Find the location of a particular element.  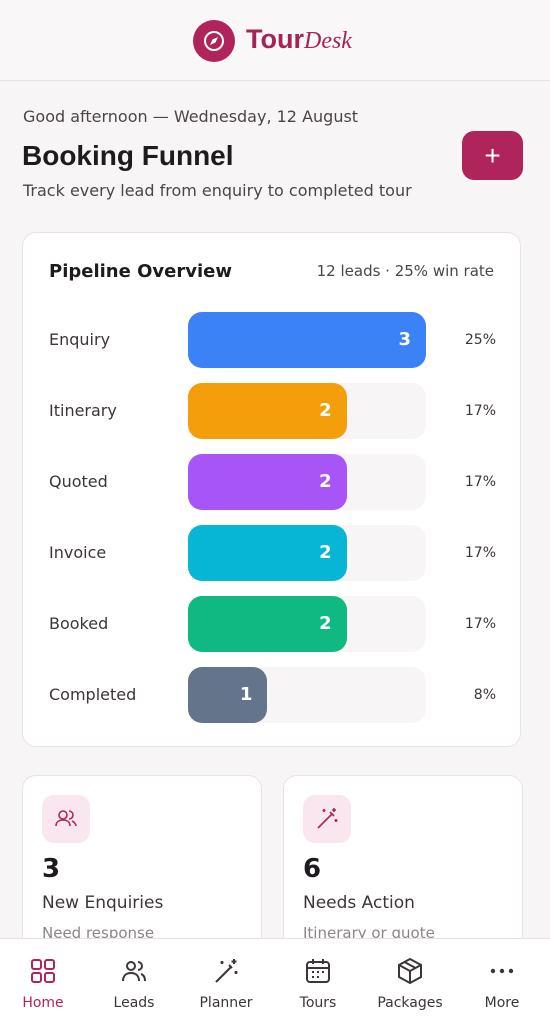

nav-label: Planner is located at coordinates (226, 1003).